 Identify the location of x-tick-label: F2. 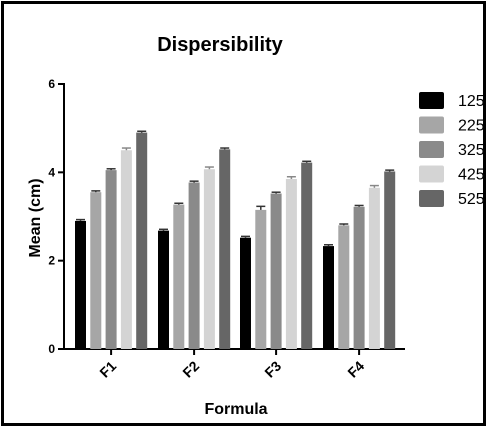
(190, 369).